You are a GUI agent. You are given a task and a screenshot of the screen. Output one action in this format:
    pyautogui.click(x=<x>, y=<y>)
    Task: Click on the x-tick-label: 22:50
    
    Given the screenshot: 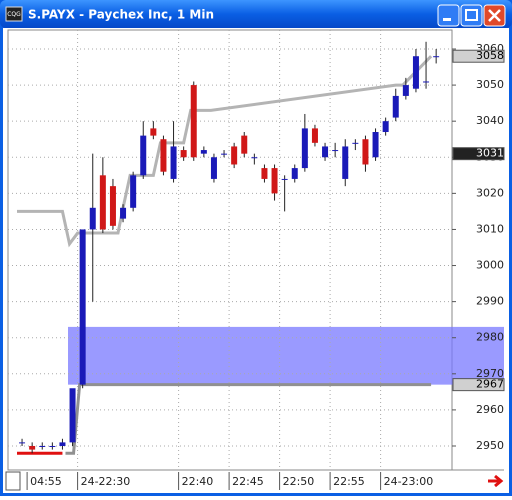 What is the action you would take?
    pyautogui.click(x=299, y=481)
    